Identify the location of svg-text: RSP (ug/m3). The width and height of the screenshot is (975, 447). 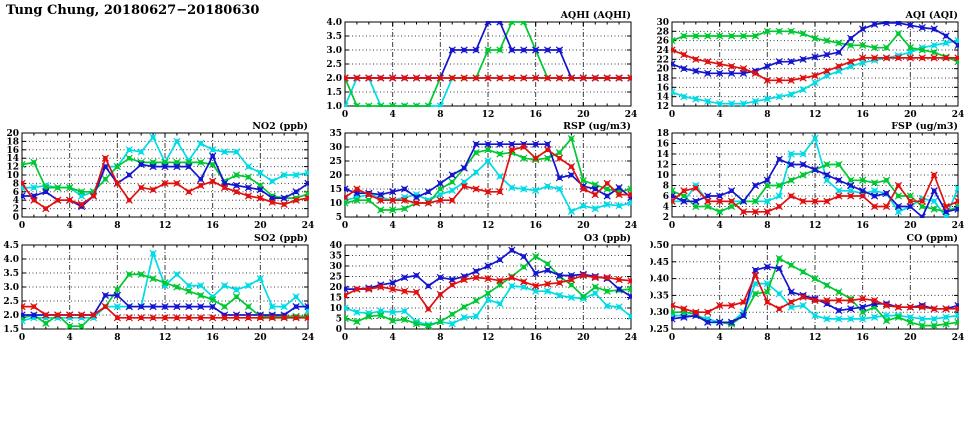
(597, 126).